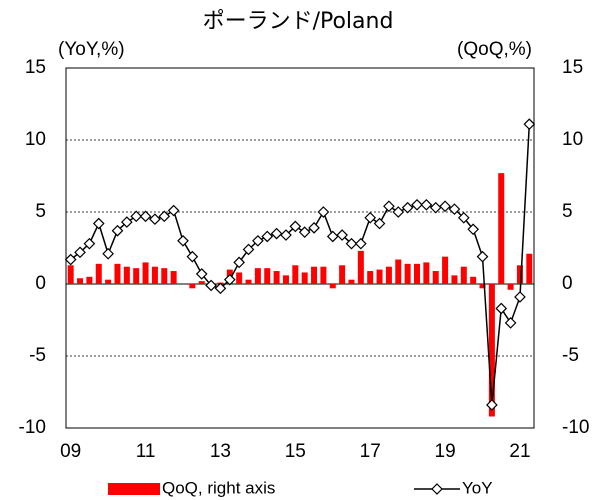  What do you see at coordinates (146, 451) in the screenshot?
I see `x-tick-label: 11` at bounding box center [146, 451].